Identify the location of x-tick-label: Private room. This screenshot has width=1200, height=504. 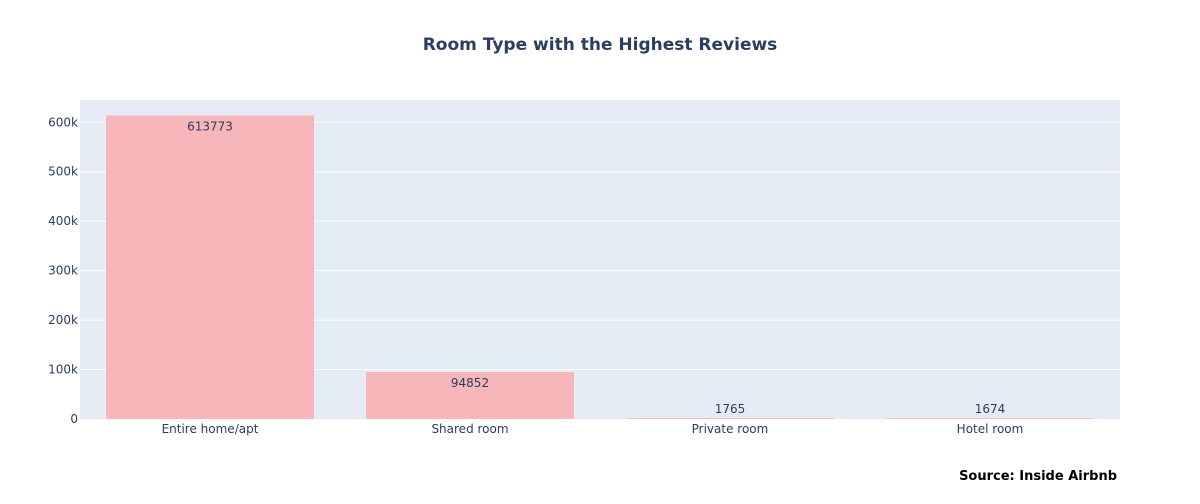
(730, 429).